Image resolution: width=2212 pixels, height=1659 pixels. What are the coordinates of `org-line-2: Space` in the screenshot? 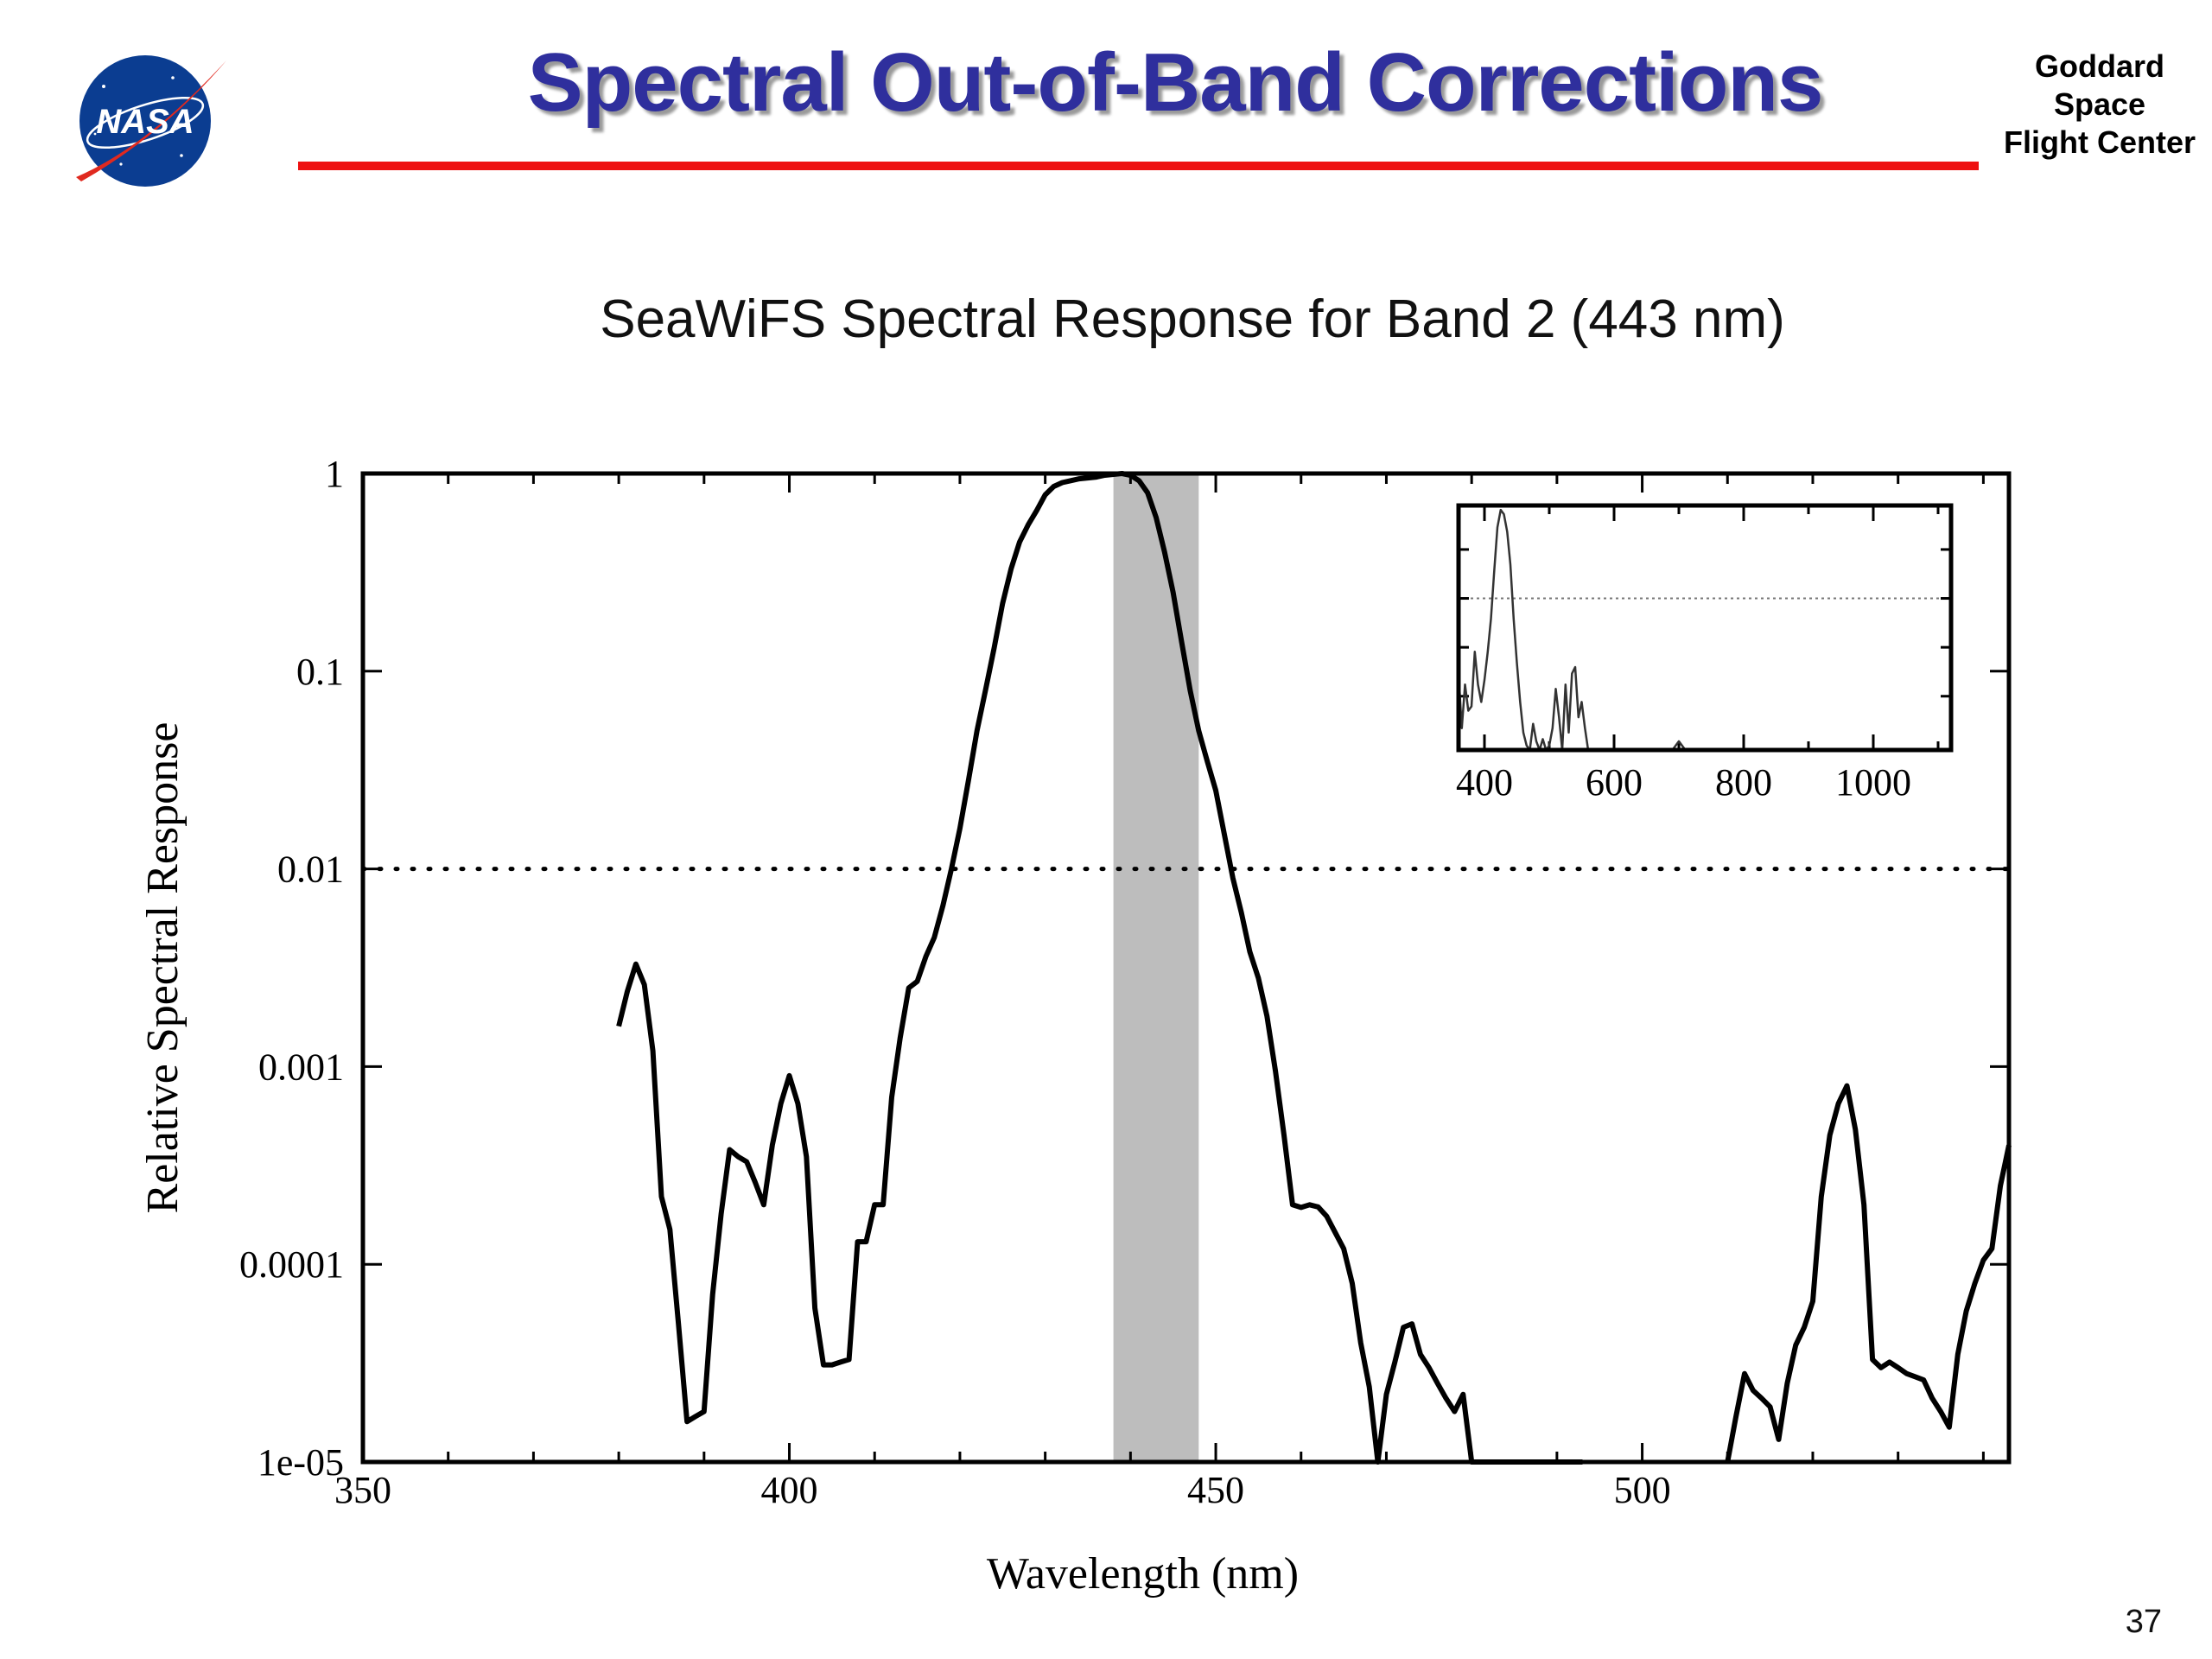 It's located at (2099, 104).